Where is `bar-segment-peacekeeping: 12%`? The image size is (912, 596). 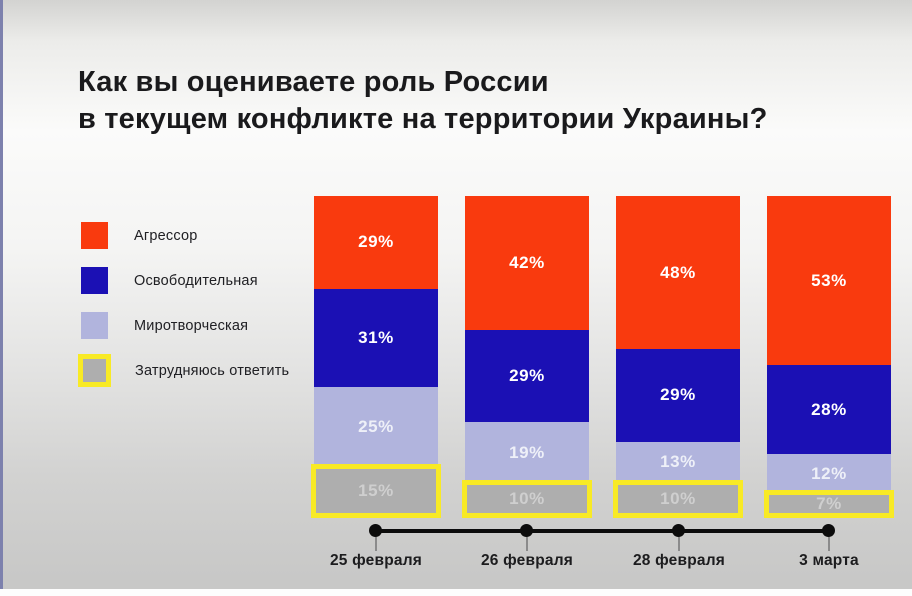
bar-segment-peacekeeping: 12% is located at coordinates (829, 473).